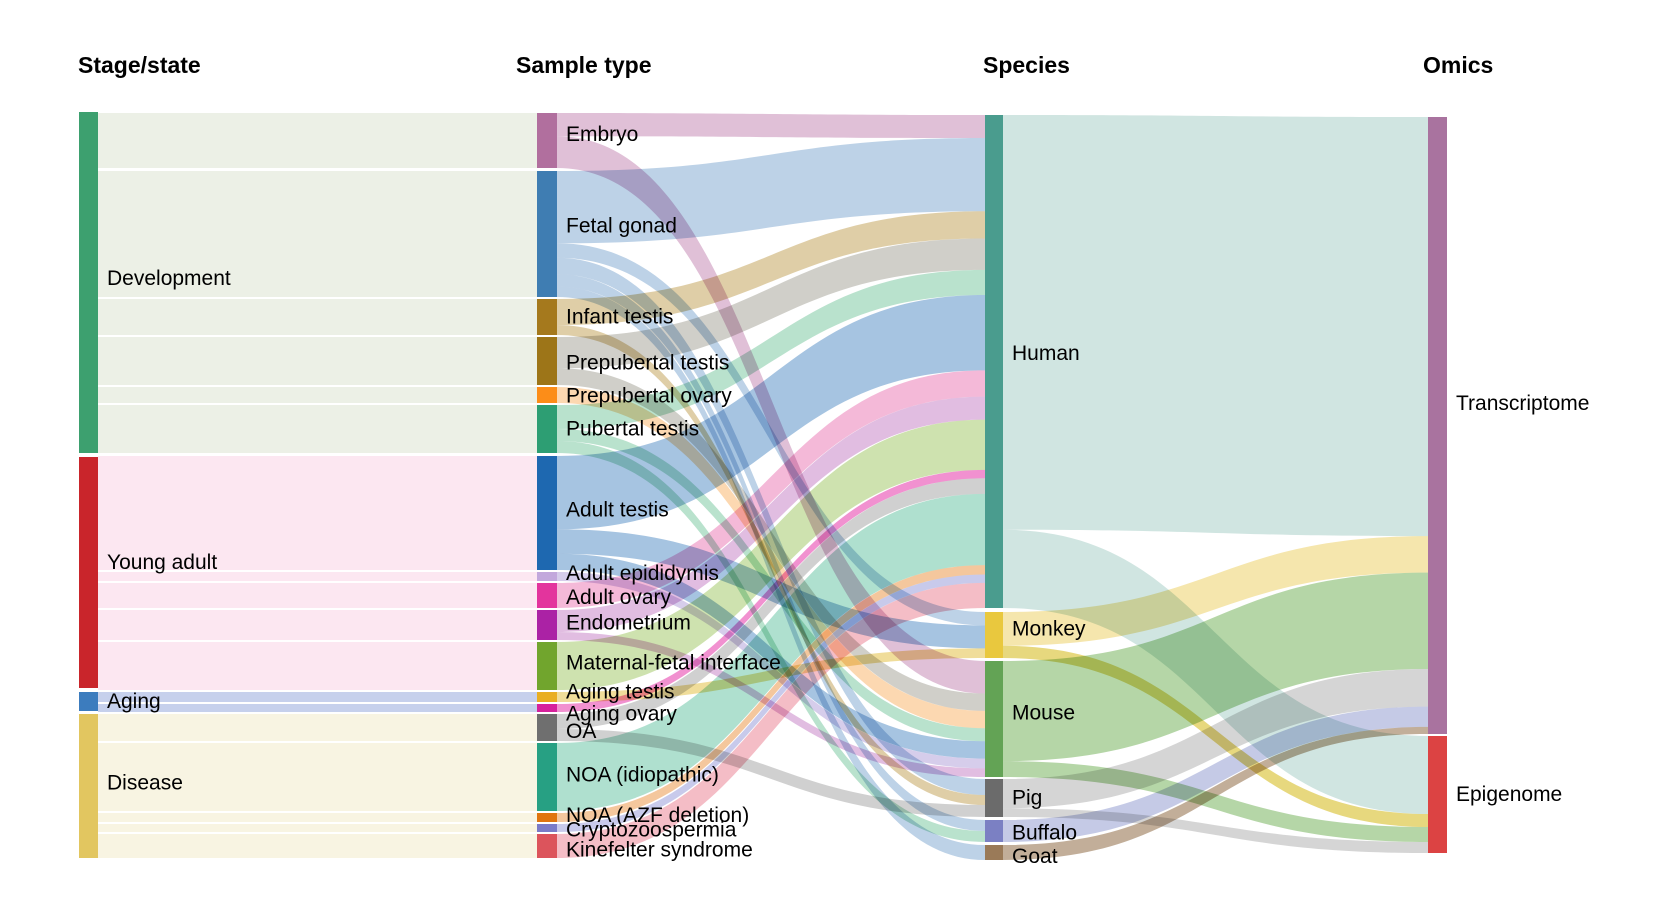 Image resolution: width=1654 pixels, height=909 pixels. Describe the element at coordinates (547, 846) in the screenshot. I see `node-kinefelter-syndrome` at that location.